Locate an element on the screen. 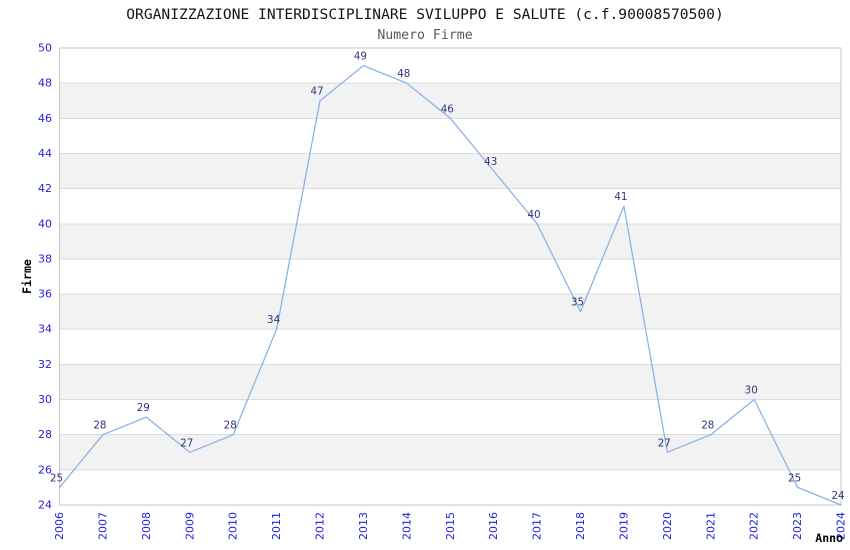  x-tick-label: 2020 is located at coordinates (667, 526).